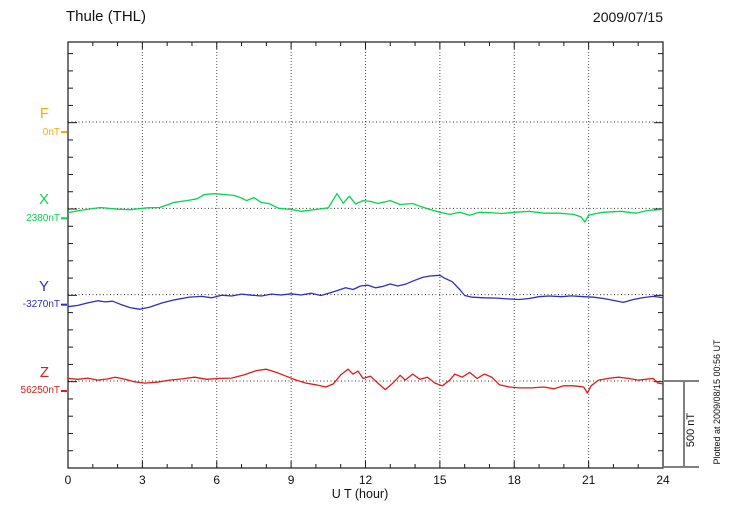 This screenshot has width=730, height=520. Describe the element at coordinates (44, 113) in the screenshot. I see `series-f-letter: F` at that location.